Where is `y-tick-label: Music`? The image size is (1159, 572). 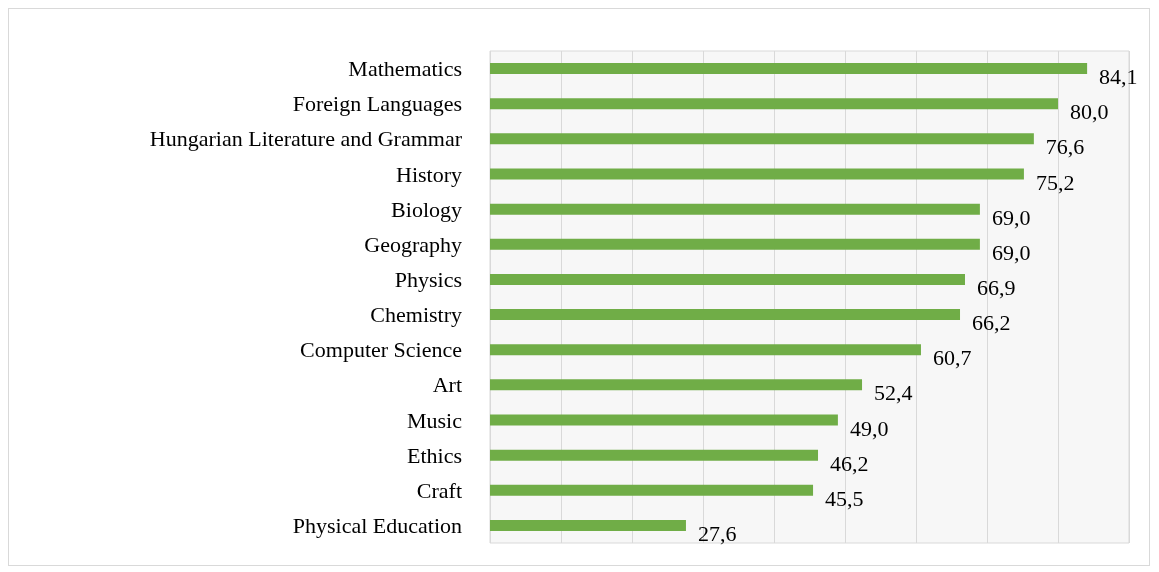 y-tick-label: Music is located at coordinates (435, 420).